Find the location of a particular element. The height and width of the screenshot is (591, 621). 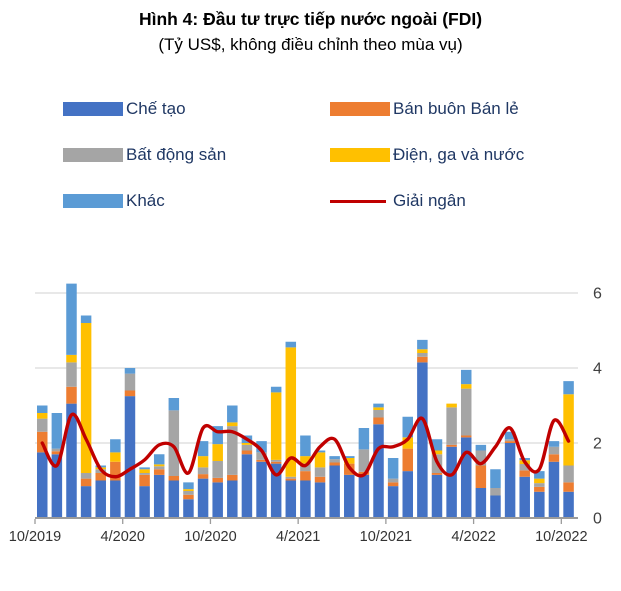

y-axis-labels: 0 2 4 6 is located at coordinates (597, 407).